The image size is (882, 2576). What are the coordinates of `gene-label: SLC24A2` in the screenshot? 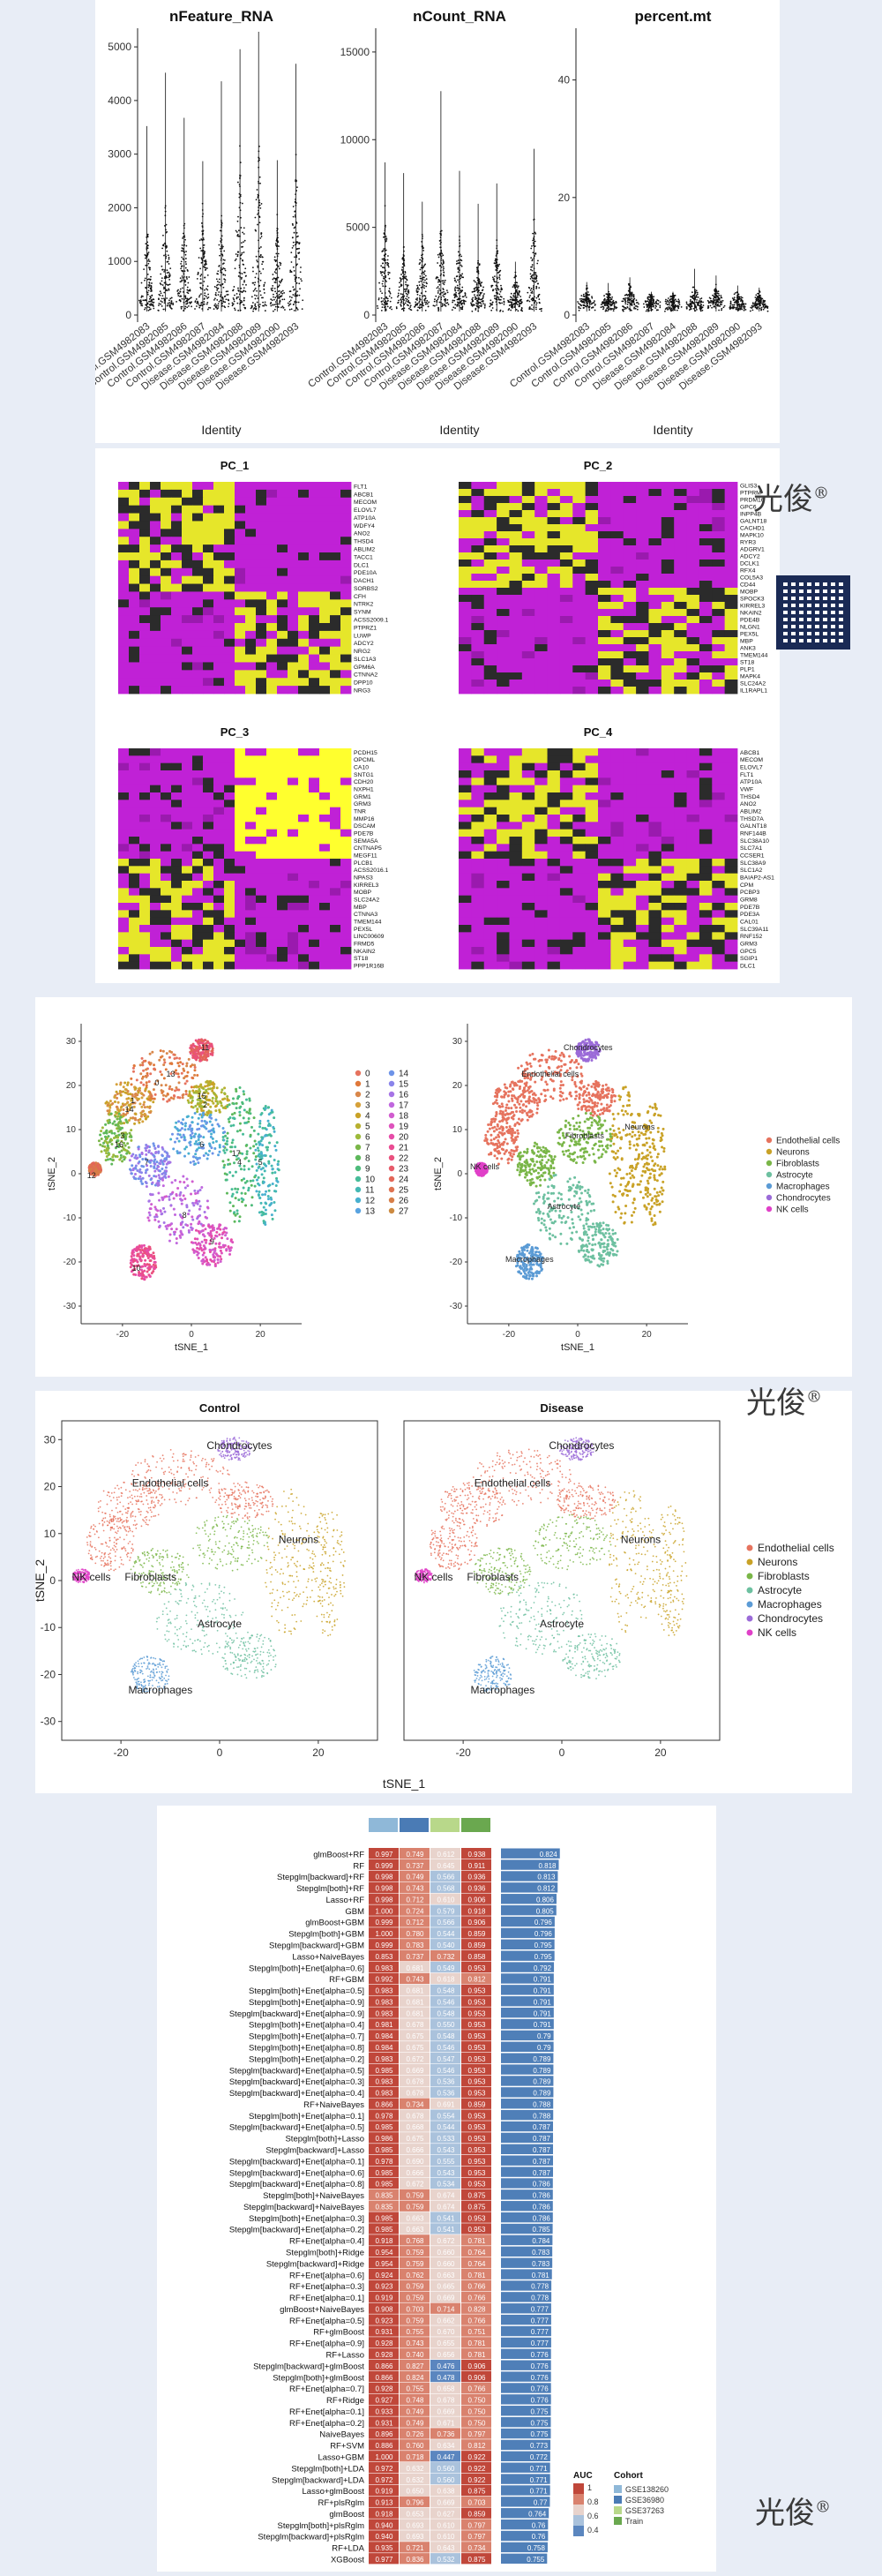 It's located at (753, 684).